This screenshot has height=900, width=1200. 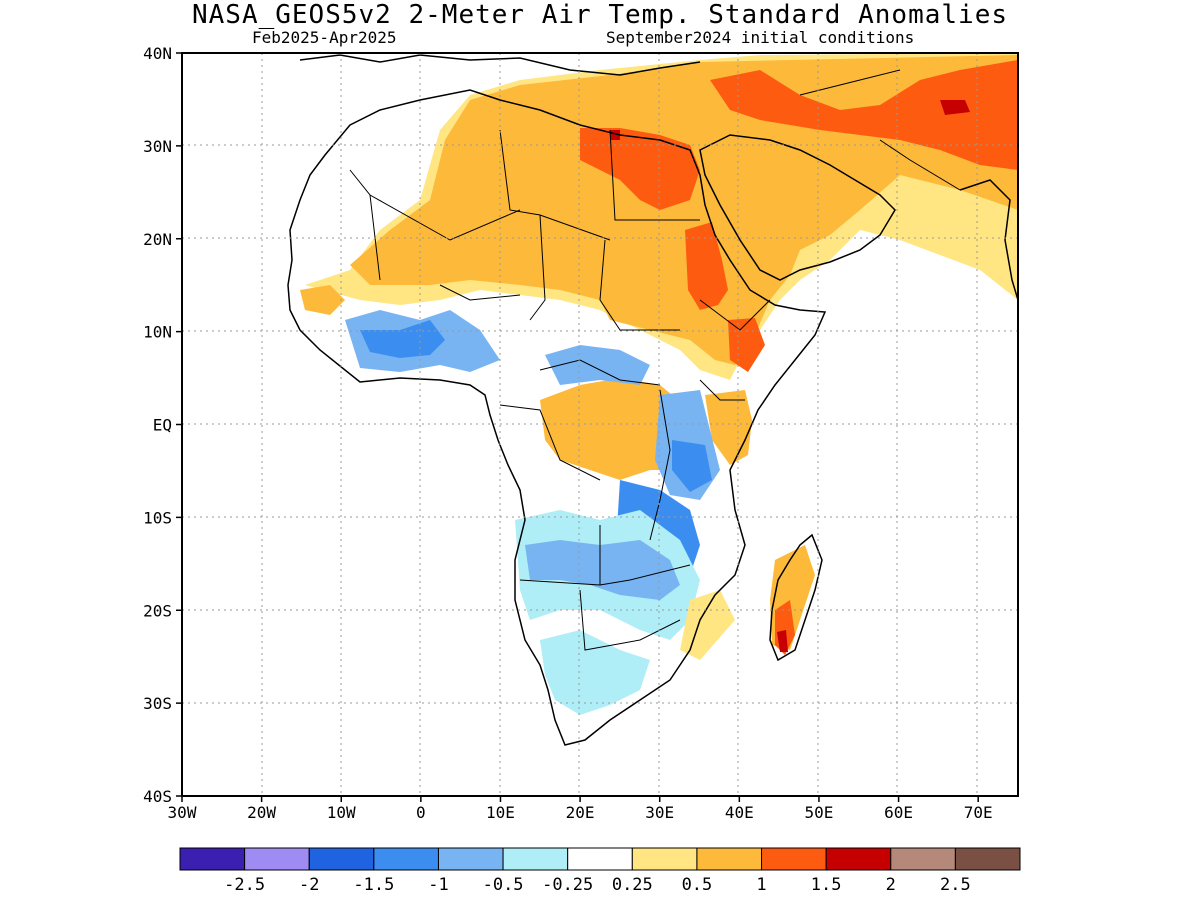 What do you see at coordinates (500, 65) in the screenshot?
I see `europe-coastline` at bounding box center [500, 65].